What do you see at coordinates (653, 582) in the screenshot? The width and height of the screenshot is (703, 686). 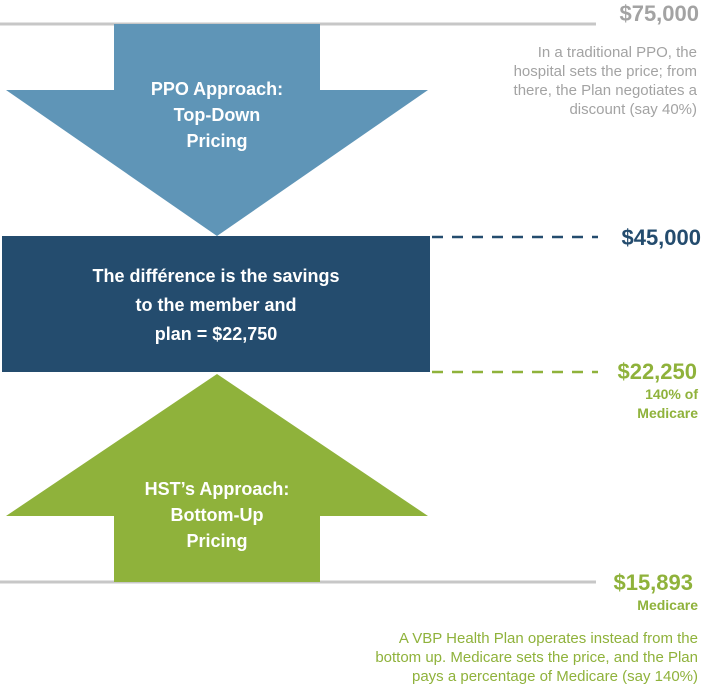 I see `medicare-price-label: $15,893` at bounding box center [653, 582].